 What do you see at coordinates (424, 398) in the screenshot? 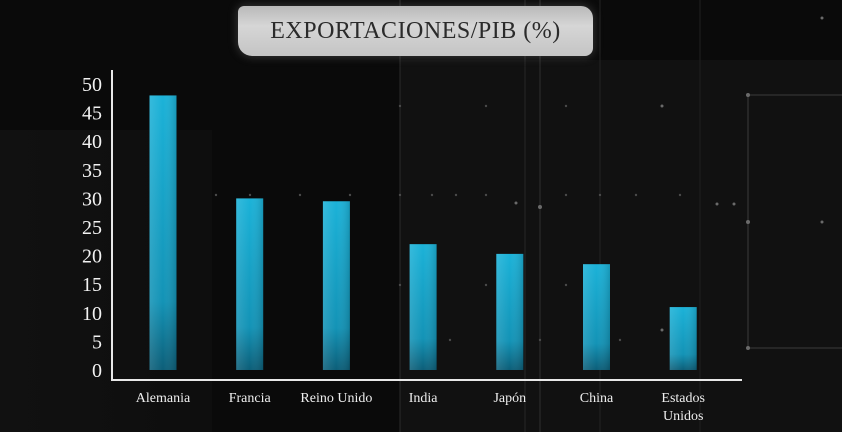
I see `x-category-label: India` at bounding box center [424, 398].